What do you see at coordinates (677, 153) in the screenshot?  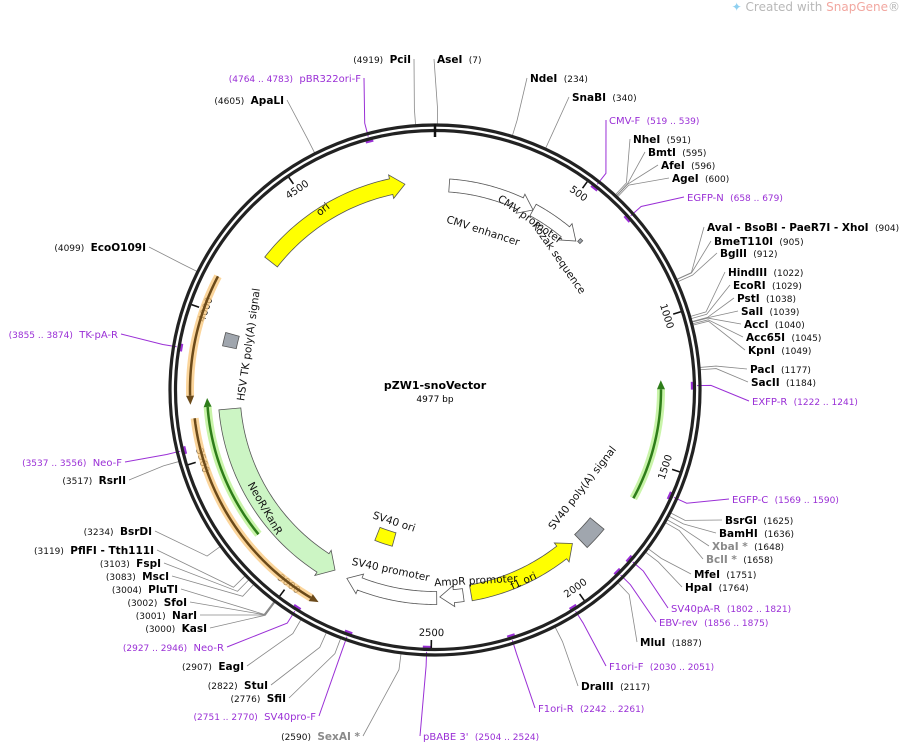 I see `restriction-site-label: BmtI (595)` at bounding box center [677, 153].